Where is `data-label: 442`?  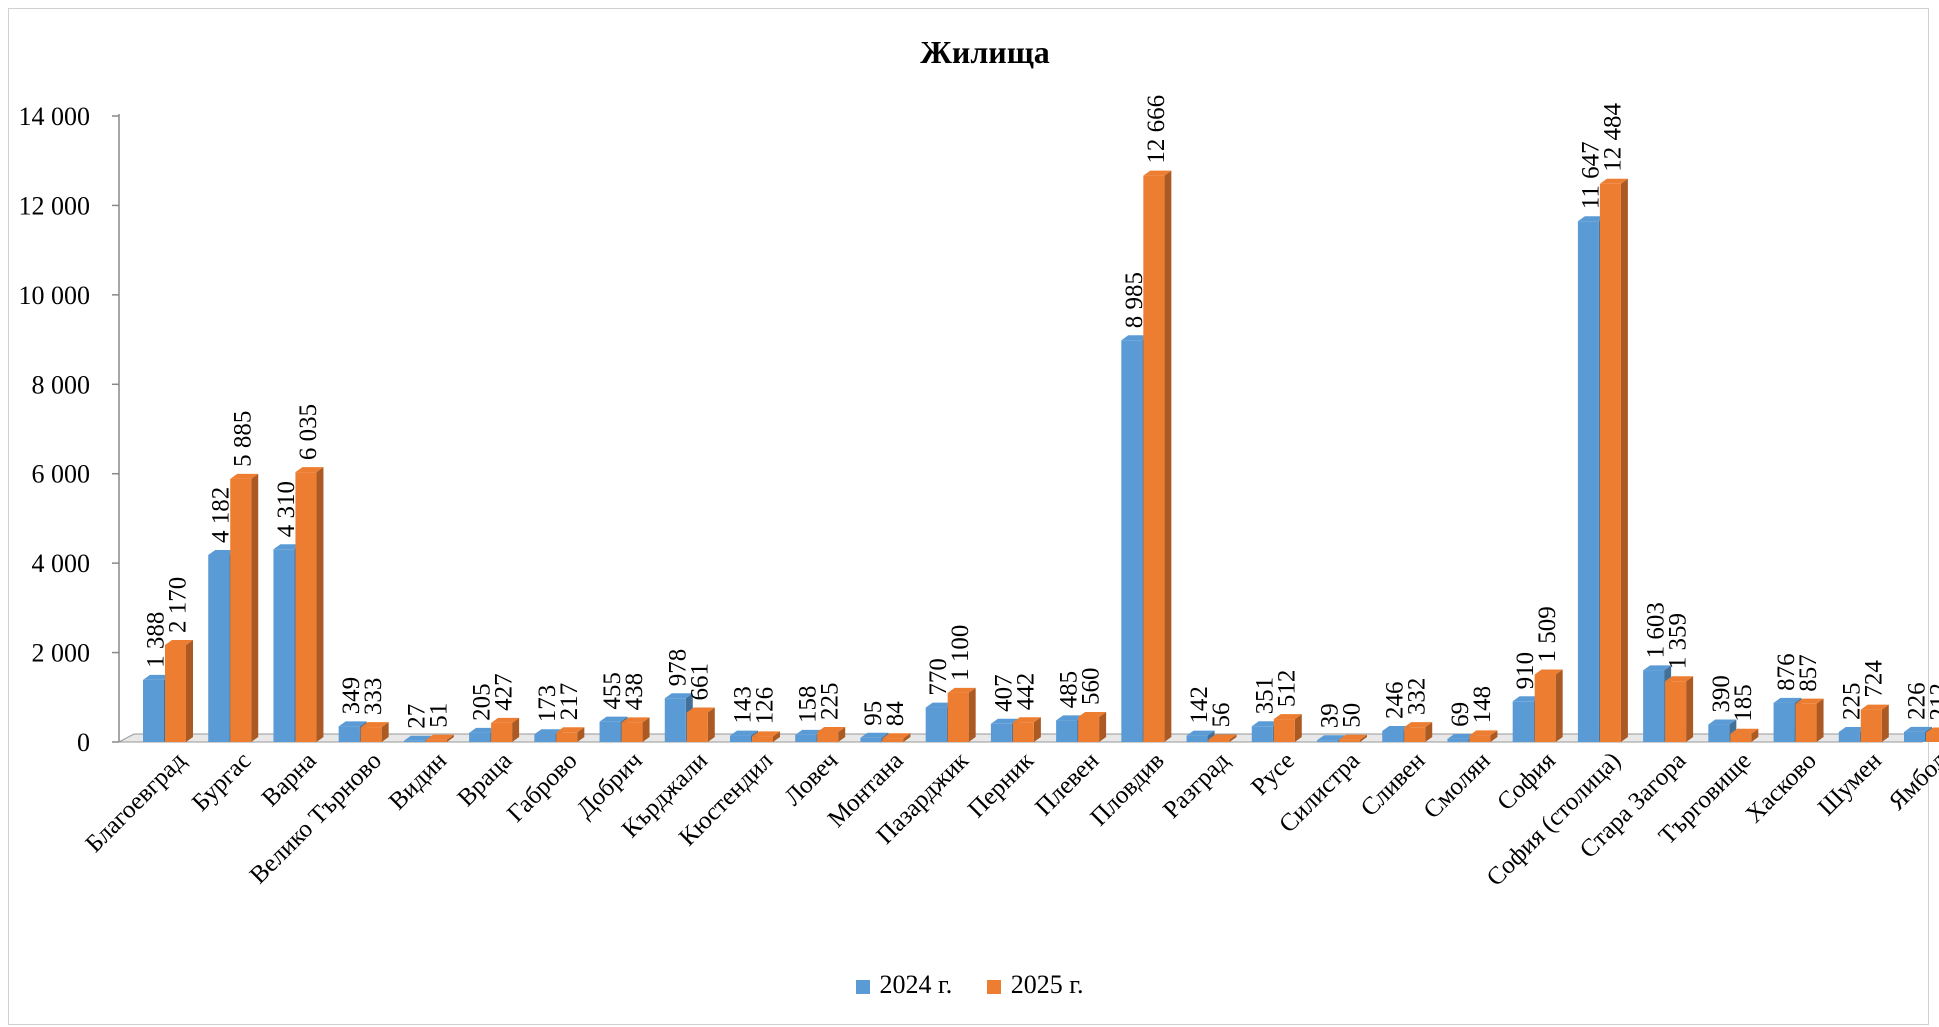 data-label: 442 is located at coordinates (1025, 692).